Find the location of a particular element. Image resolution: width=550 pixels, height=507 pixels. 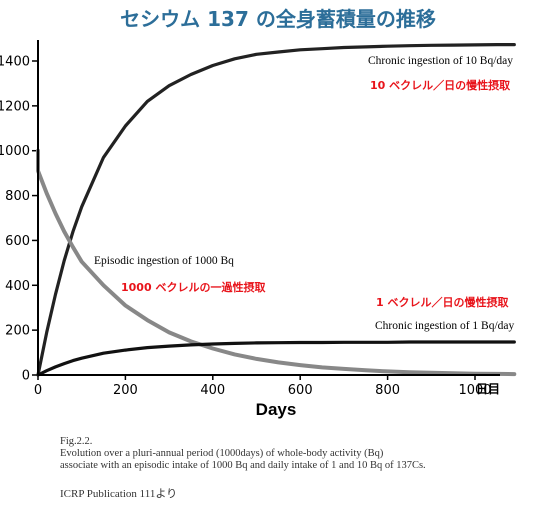

x-tick-label: 600 is located at coordinates (300, 390).